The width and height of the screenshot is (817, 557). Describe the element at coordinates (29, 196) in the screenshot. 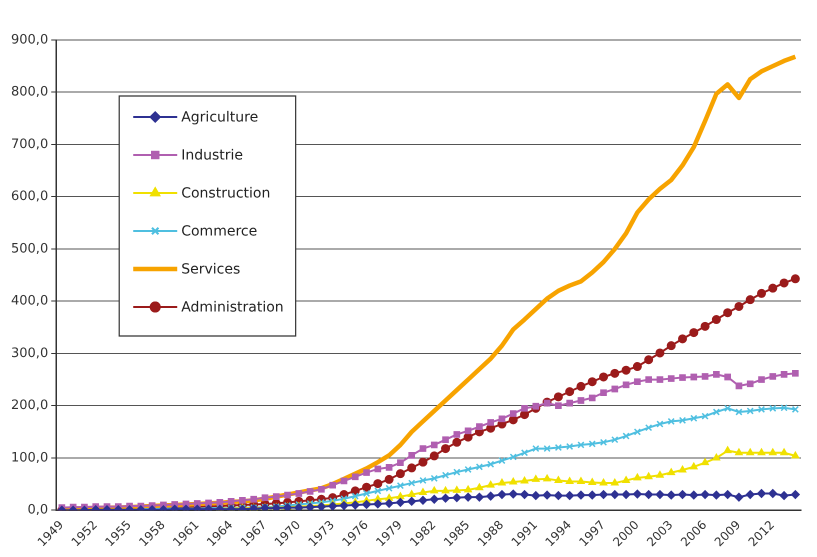

I see `y-tick-label: 600,0` at that location.